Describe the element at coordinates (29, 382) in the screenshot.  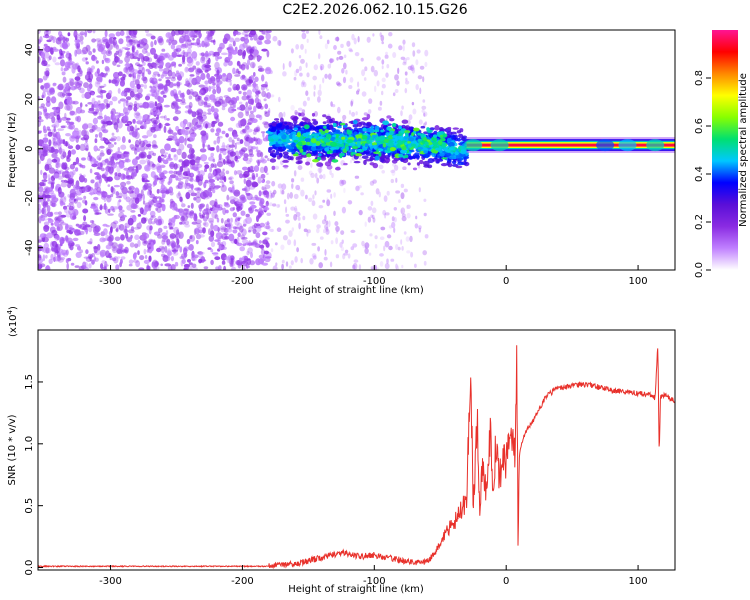
I see `snr-y-tick-label: 1.5` at that location.